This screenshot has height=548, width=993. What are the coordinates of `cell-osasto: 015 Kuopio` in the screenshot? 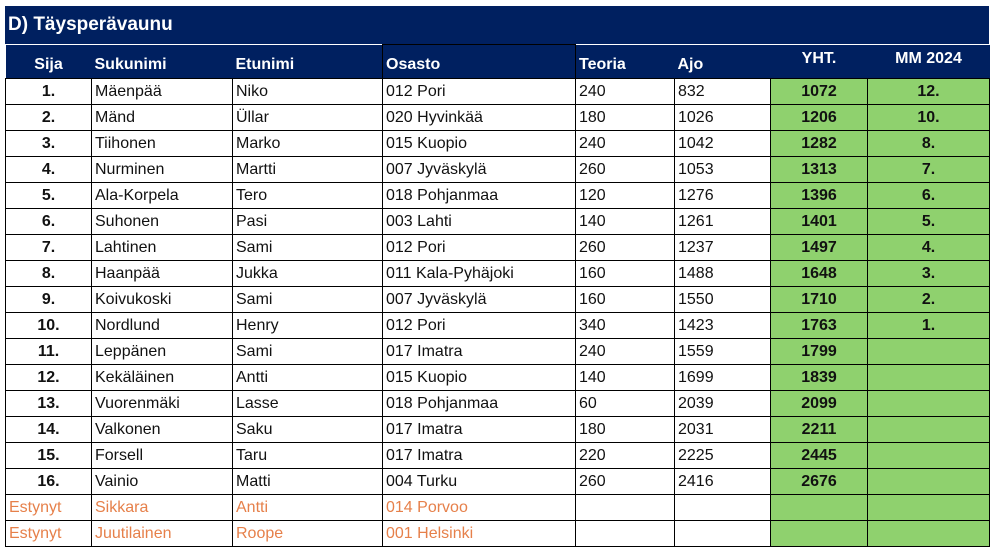 It's located at (479, 143).